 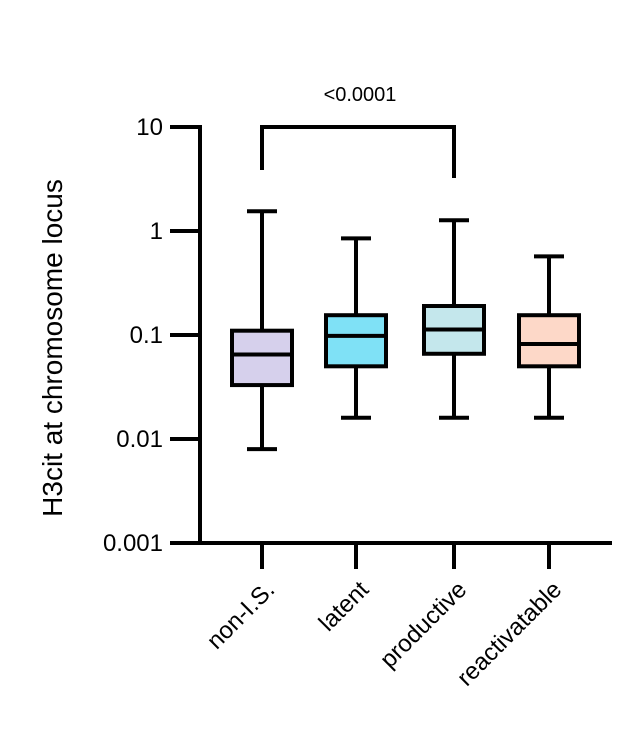 What do you see at coordinates (146, 335) in the screenshot?
I see `y-tick-label-2: 0.1` at bounding box center [146, 335].